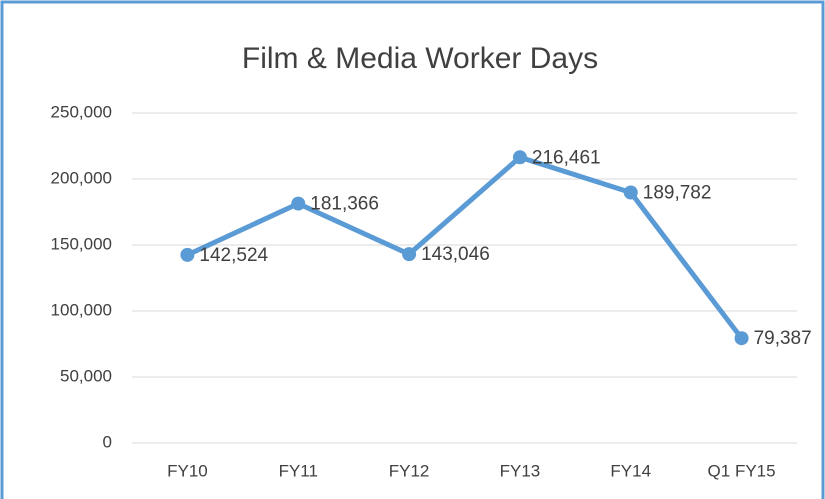  I want to click on data-label: 189,782, so click(677, 193).